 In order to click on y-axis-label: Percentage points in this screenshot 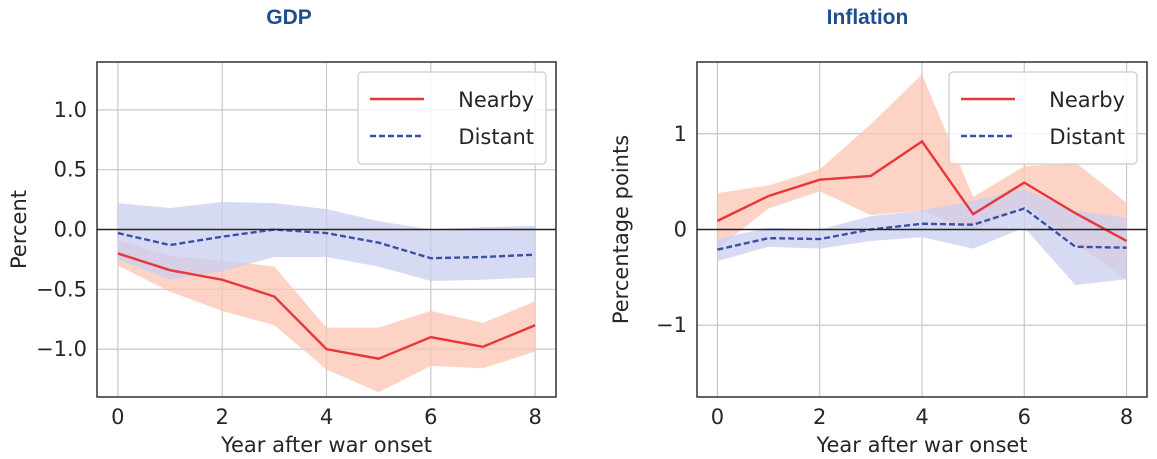, I will do `click(621, 229)`.